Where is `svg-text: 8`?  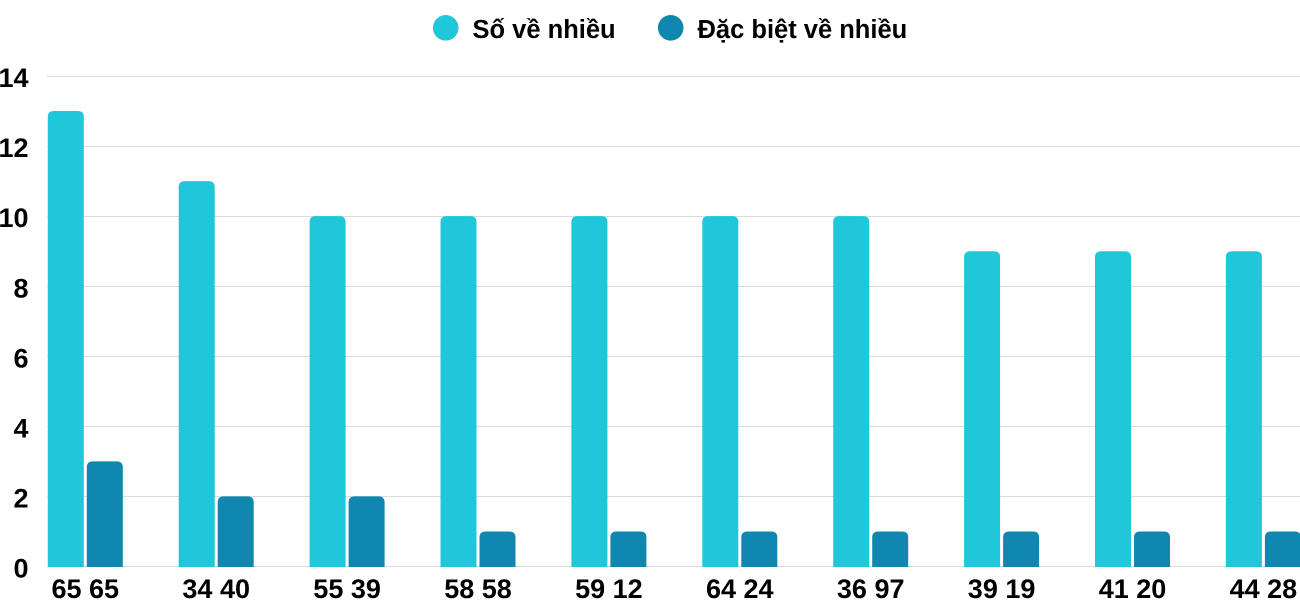 svg-text: 8 is located at coordinates (20, 288).